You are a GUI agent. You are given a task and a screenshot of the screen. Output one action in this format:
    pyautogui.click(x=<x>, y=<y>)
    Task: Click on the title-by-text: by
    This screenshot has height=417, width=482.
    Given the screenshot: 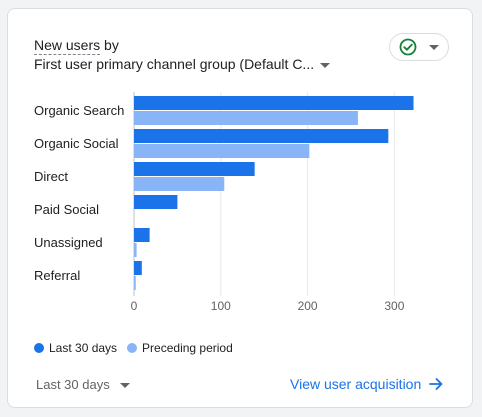 What is the action you would take?
    pyautogui.click(x=109, y=45)
    